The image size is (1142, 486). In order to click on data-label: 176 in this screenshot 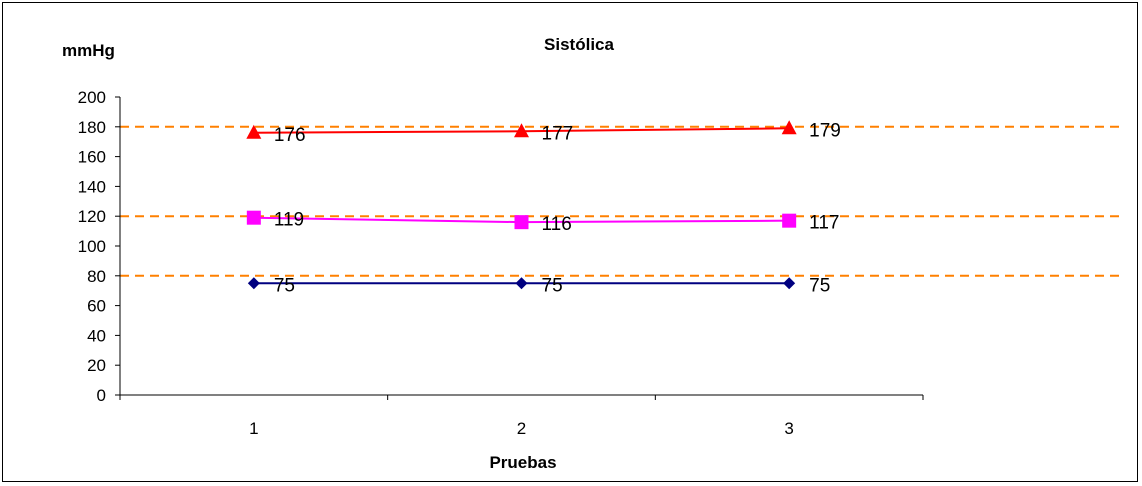, I will do `click(290, 135)`.